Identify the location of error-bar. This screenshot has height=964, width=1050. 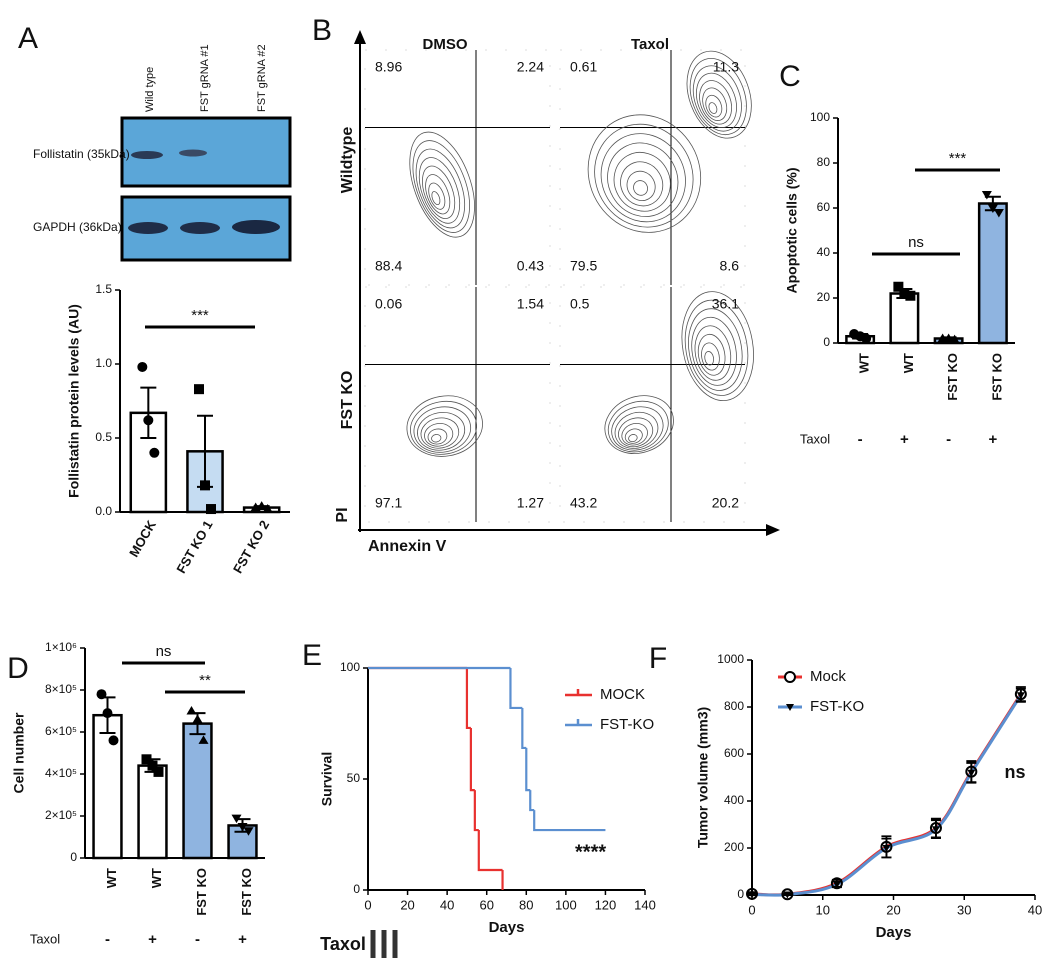
(148, 412).